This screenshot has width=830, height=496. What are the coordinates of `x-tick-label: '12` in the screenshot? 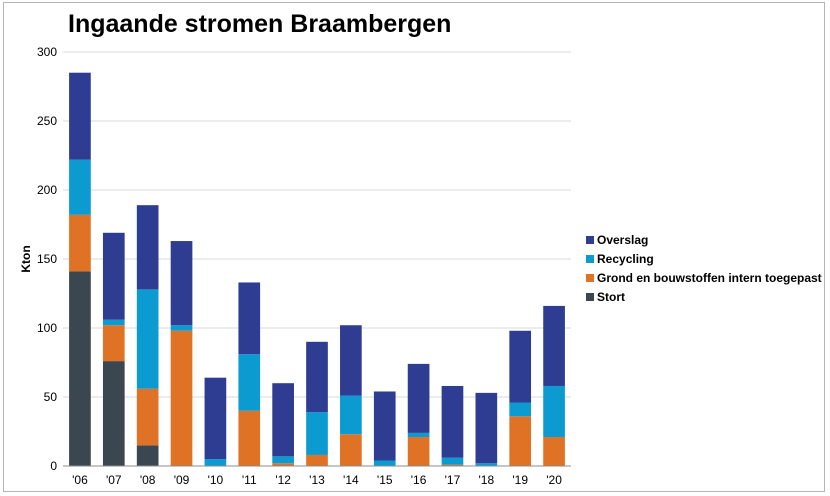 It's located at (283, 480).